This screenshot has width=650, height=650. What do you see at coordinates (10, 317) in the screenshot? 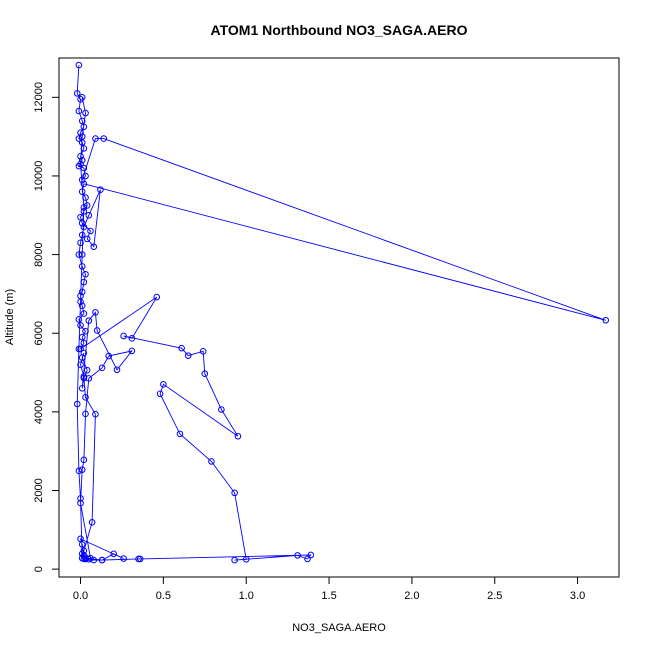
I see `y-axis-label: Altitude (m)` at bounding box center [10, 317].